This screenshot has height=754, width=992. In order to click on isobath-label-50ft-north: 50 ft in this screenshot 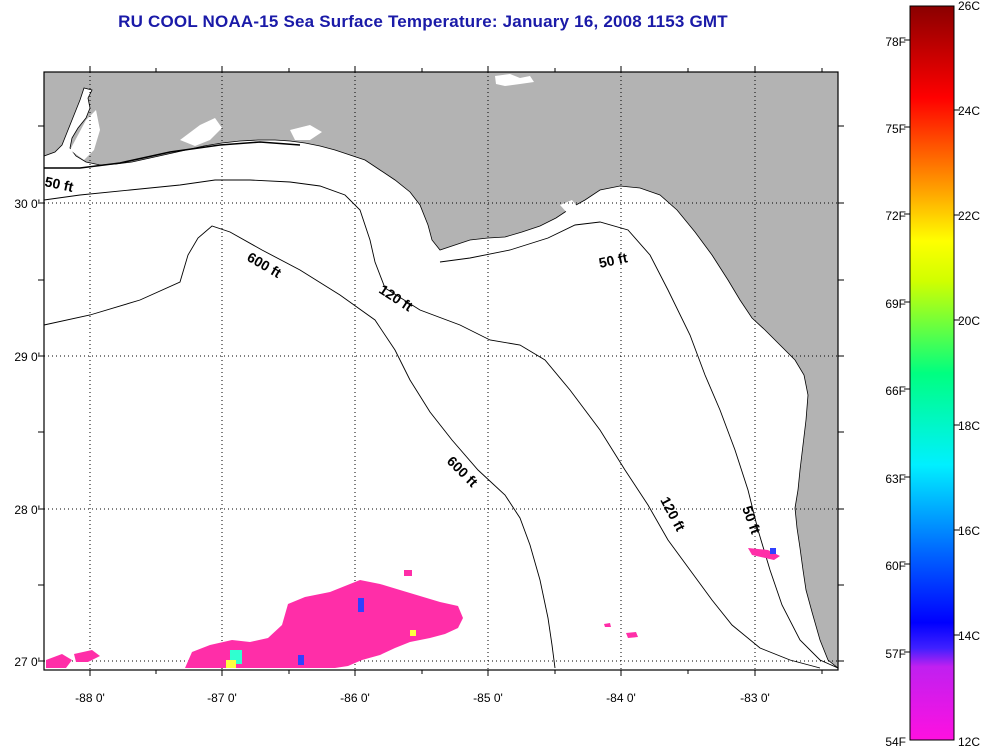, I will do `click(613, 260)`.